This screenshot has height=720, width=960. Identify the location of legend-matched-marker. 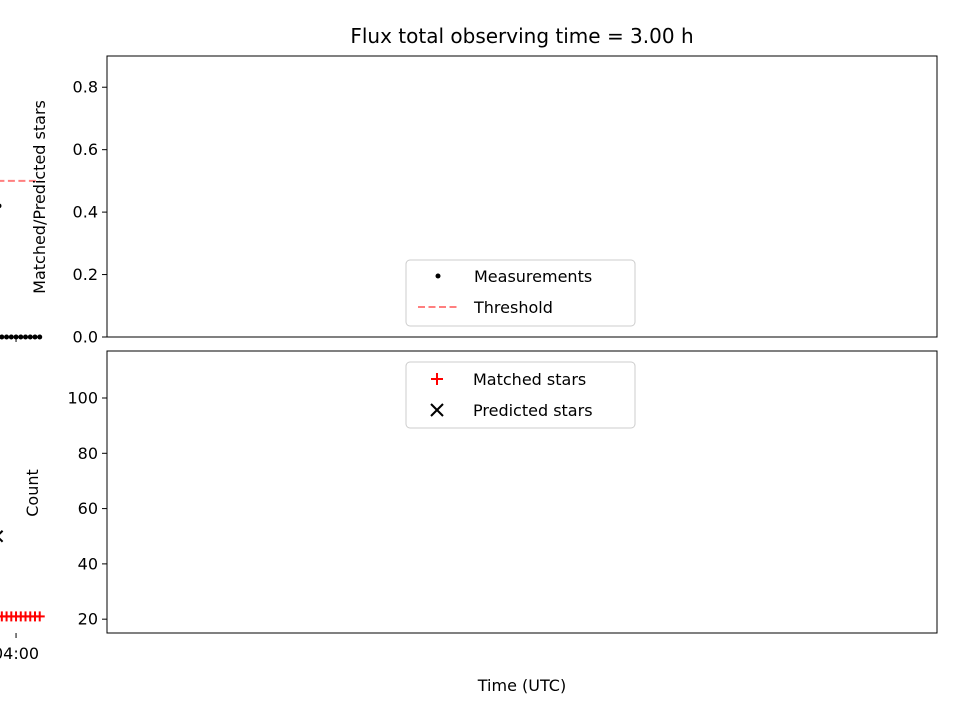
(437, 379).